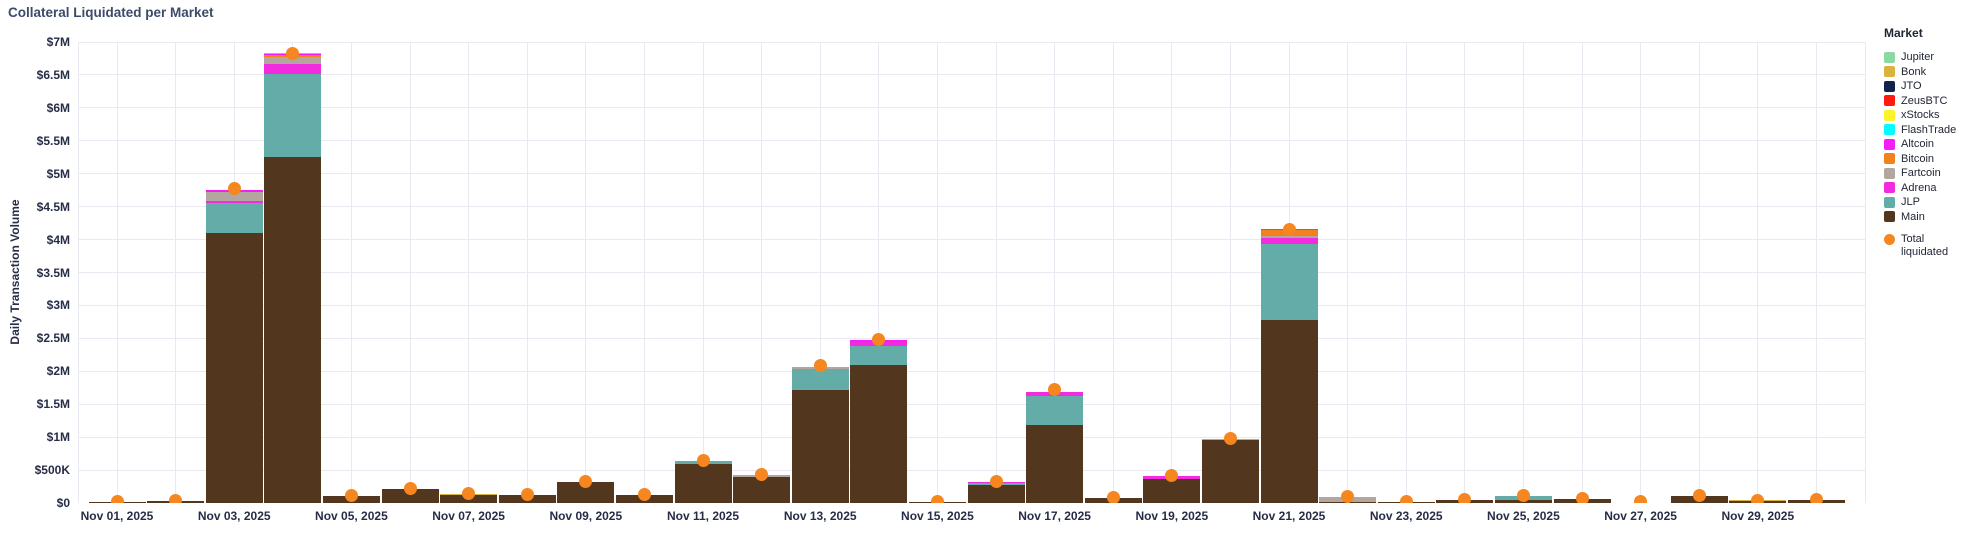  What do you see at coordinates (1927, 246) in the screenshot?
I see `legend-item-total-liquidated: Total liquidated` at bounding box center [1927, 246].